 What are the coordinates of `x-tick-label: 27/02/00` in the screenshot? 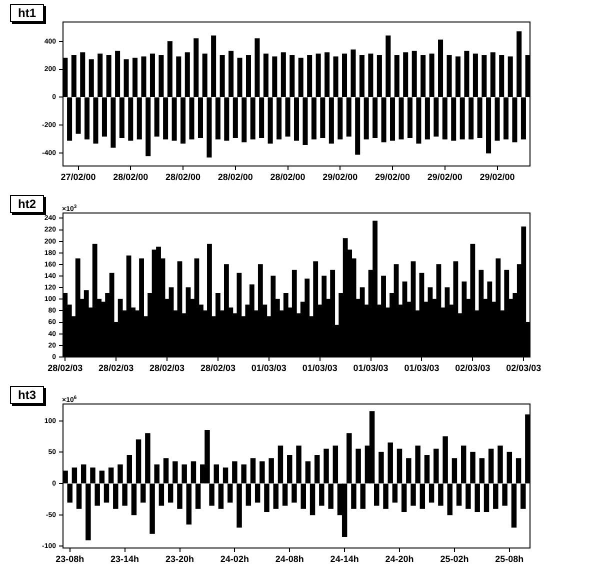 It's located at (78, 177).